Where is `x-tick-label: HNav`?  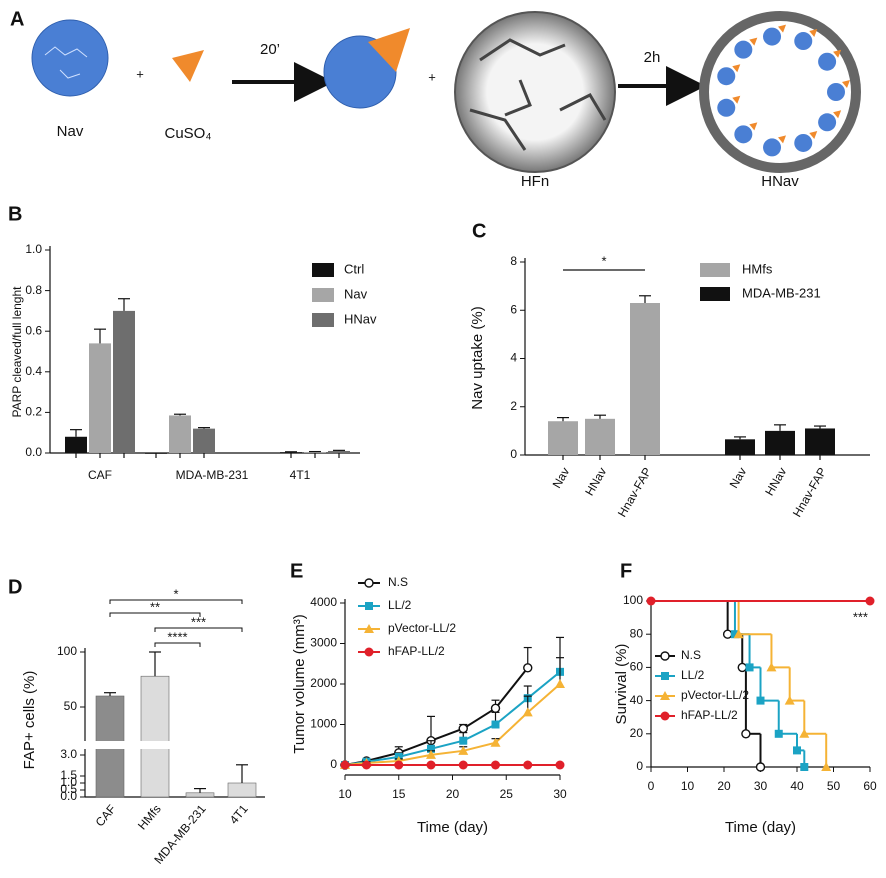 x-tick-label: HNav is located at coordinates (595, 481).